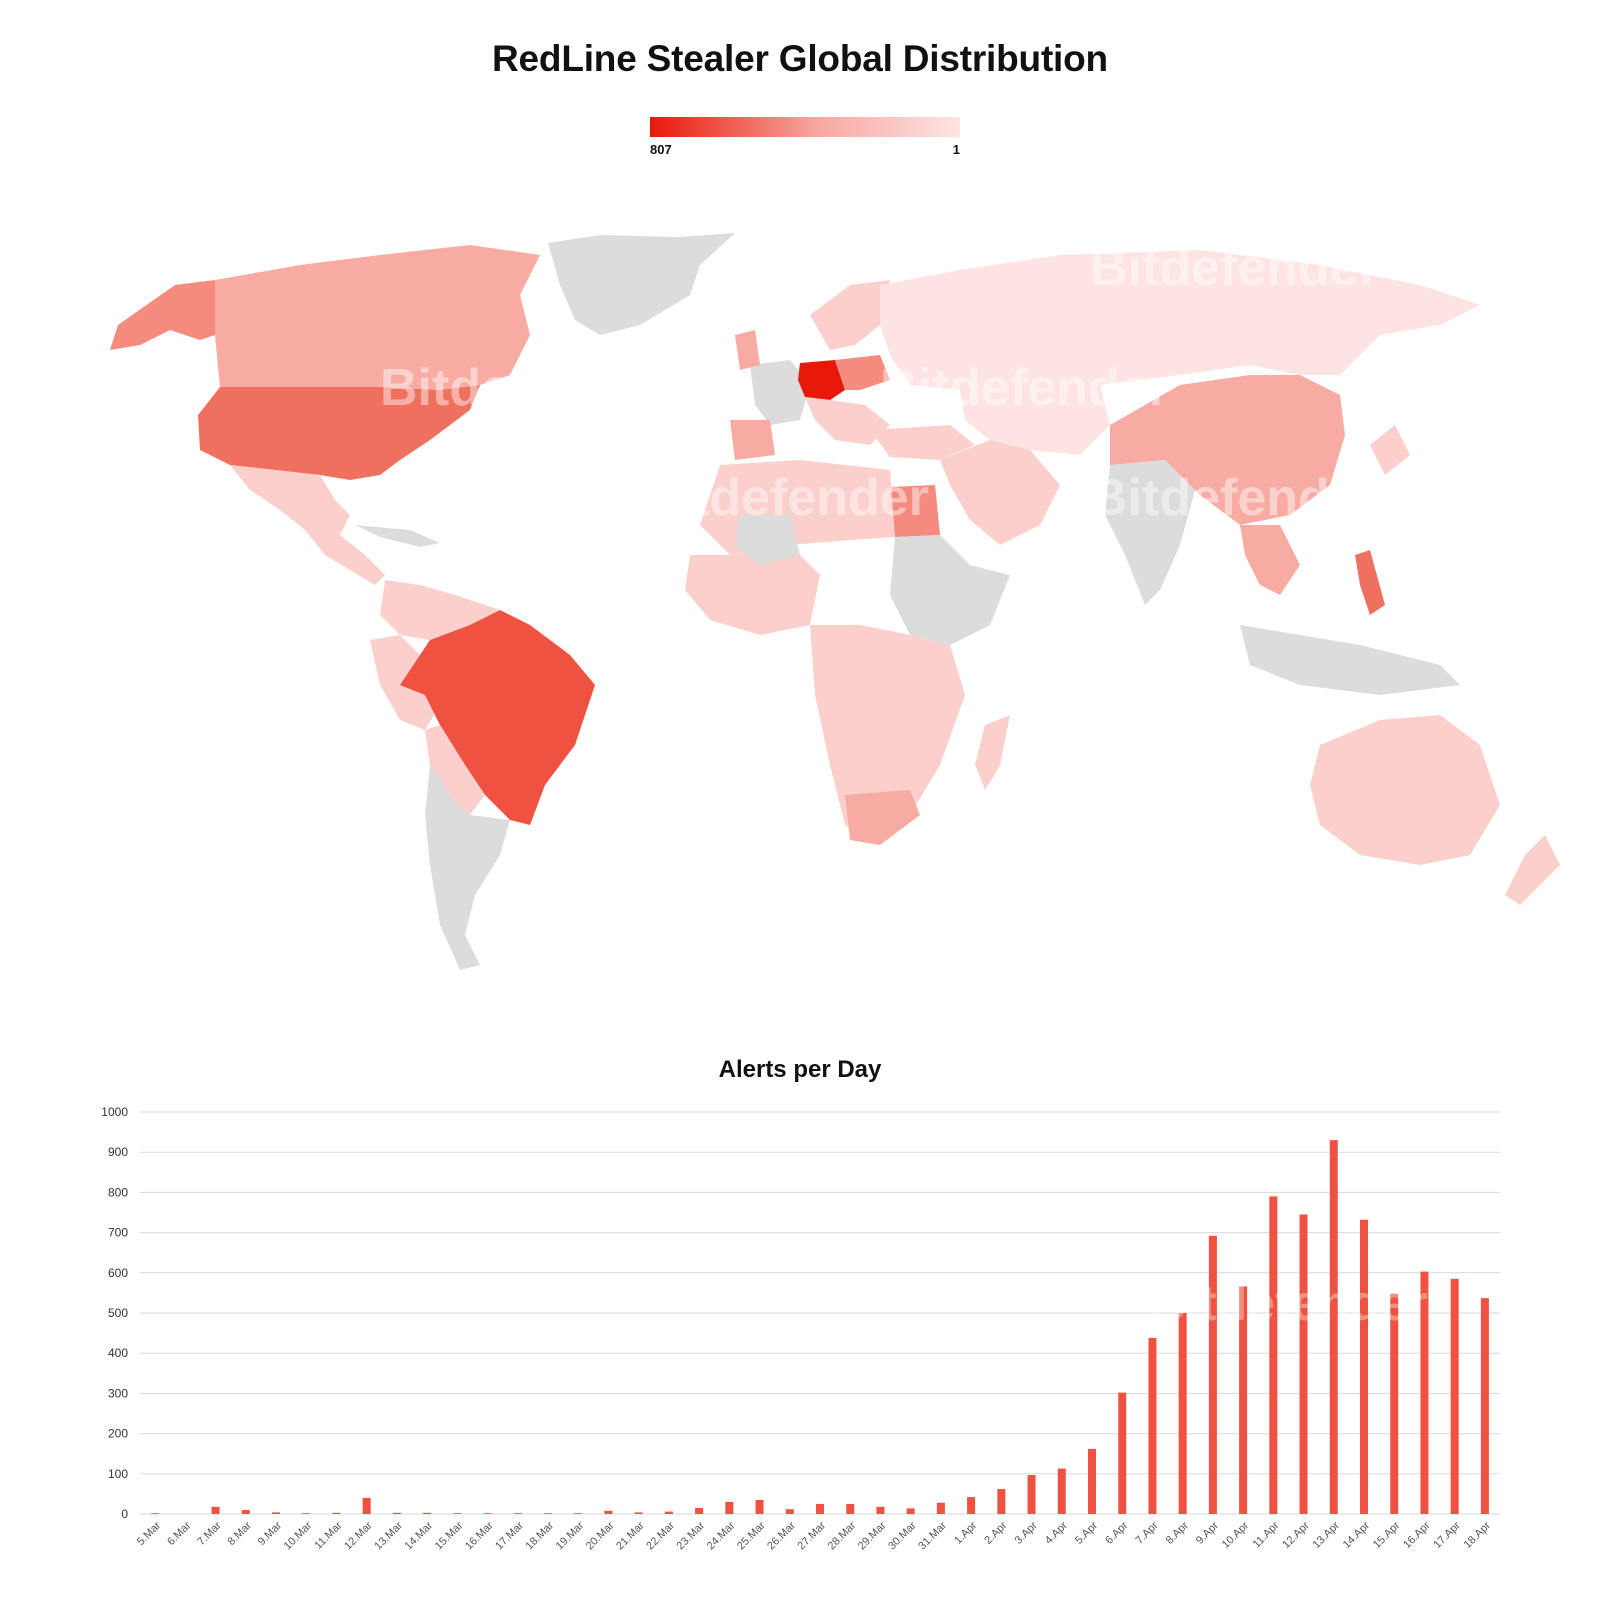  Describe the element at coordinates (1056, 1532) in the screenshot. I see `x-tick-label: 4.Apr` at that location.